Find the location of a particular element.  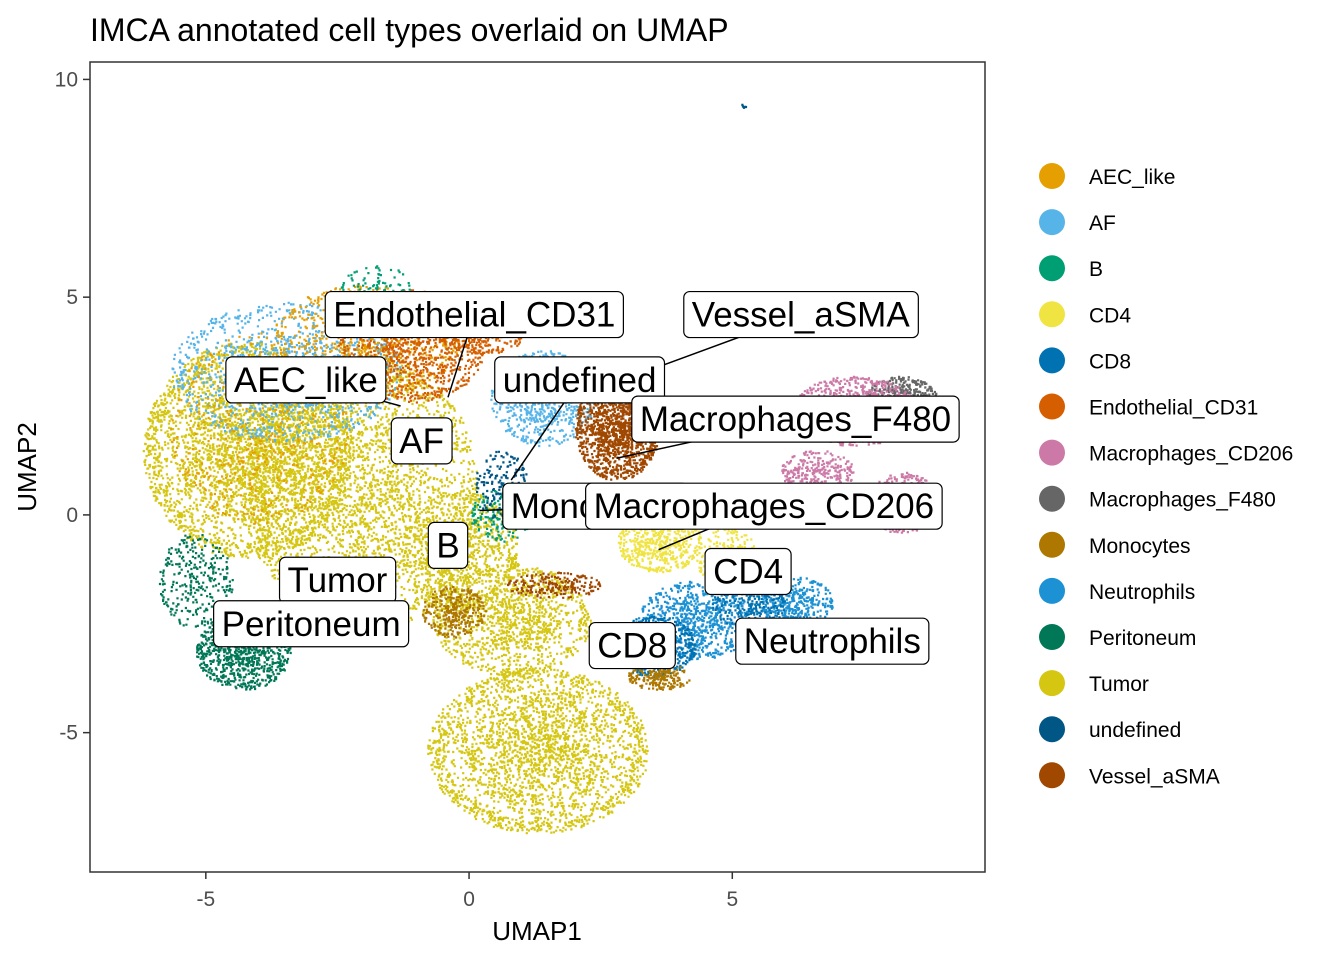

legend-item-cd4: CD4 is located at coordinates (1085, 314).